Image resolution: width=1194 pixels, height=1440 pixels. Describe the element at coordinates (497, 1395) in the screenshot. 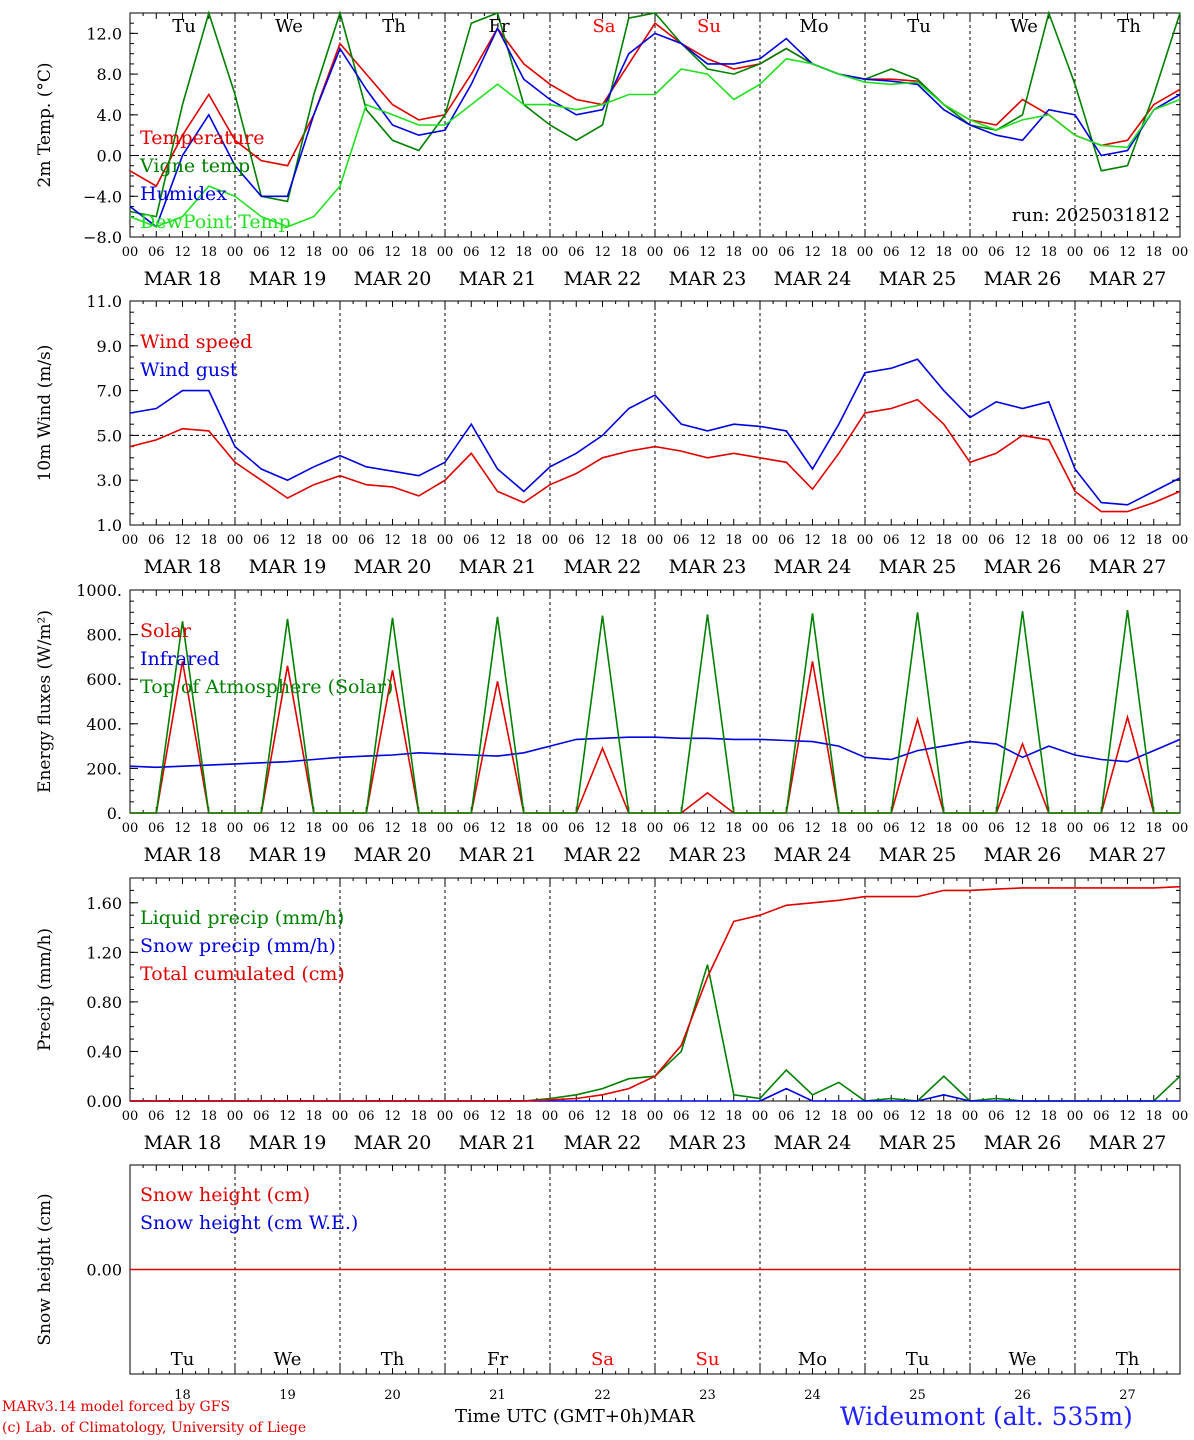

I see `day-number: 21` at that location.